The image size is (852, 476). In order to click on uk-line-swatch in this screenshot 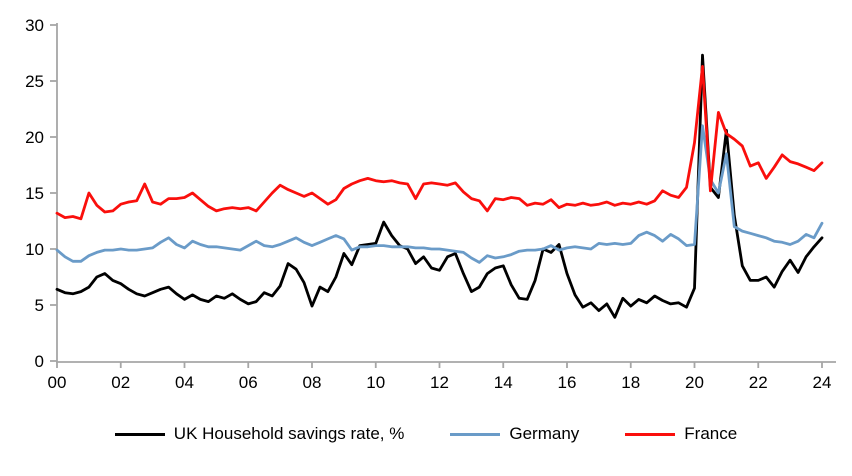, I will do `click(139, 434)`.